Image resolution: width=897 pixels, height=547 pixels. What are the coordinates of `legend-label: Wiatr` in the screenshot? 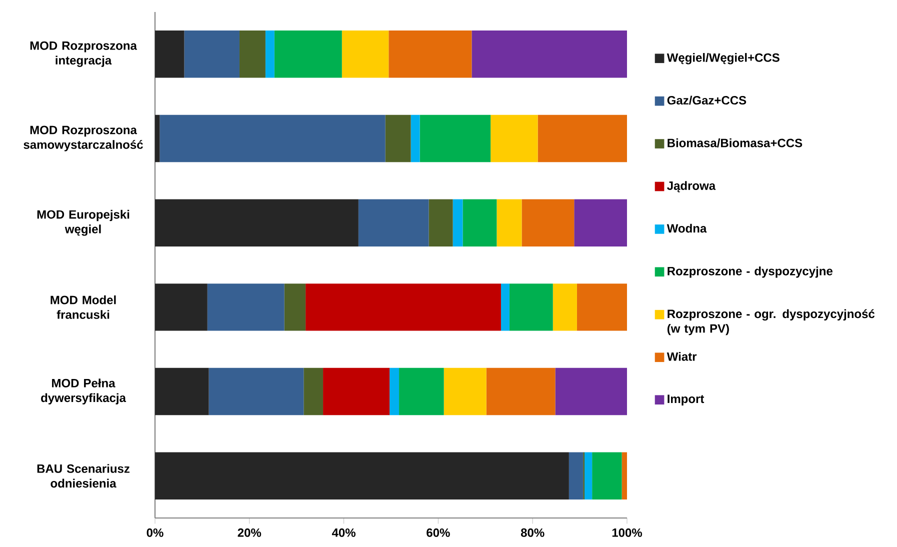 It's located at (681, 356).